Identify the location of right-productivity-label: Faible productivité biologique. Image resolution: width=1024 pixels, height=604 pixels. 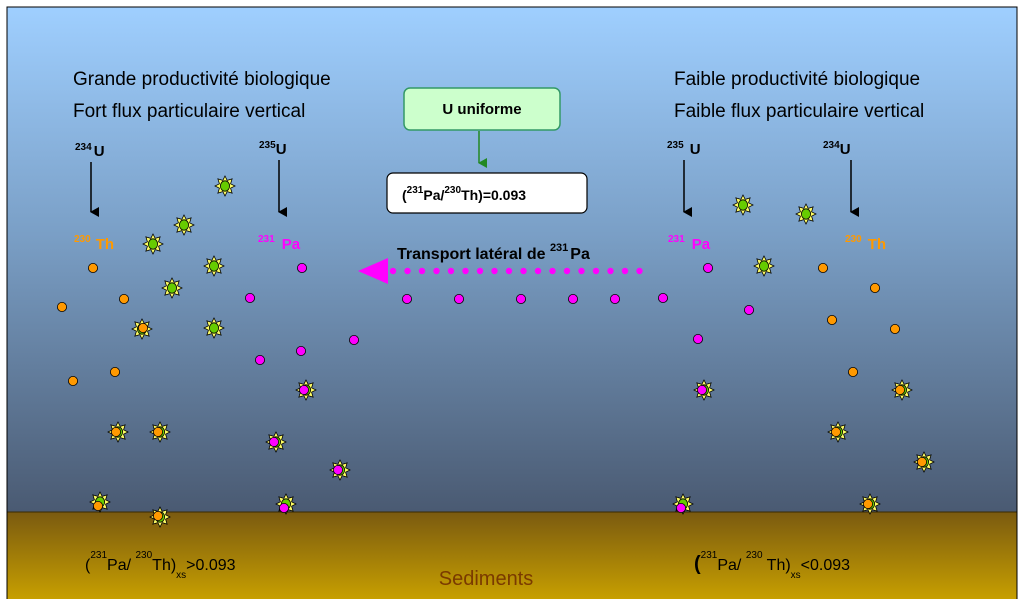
(797, 79).